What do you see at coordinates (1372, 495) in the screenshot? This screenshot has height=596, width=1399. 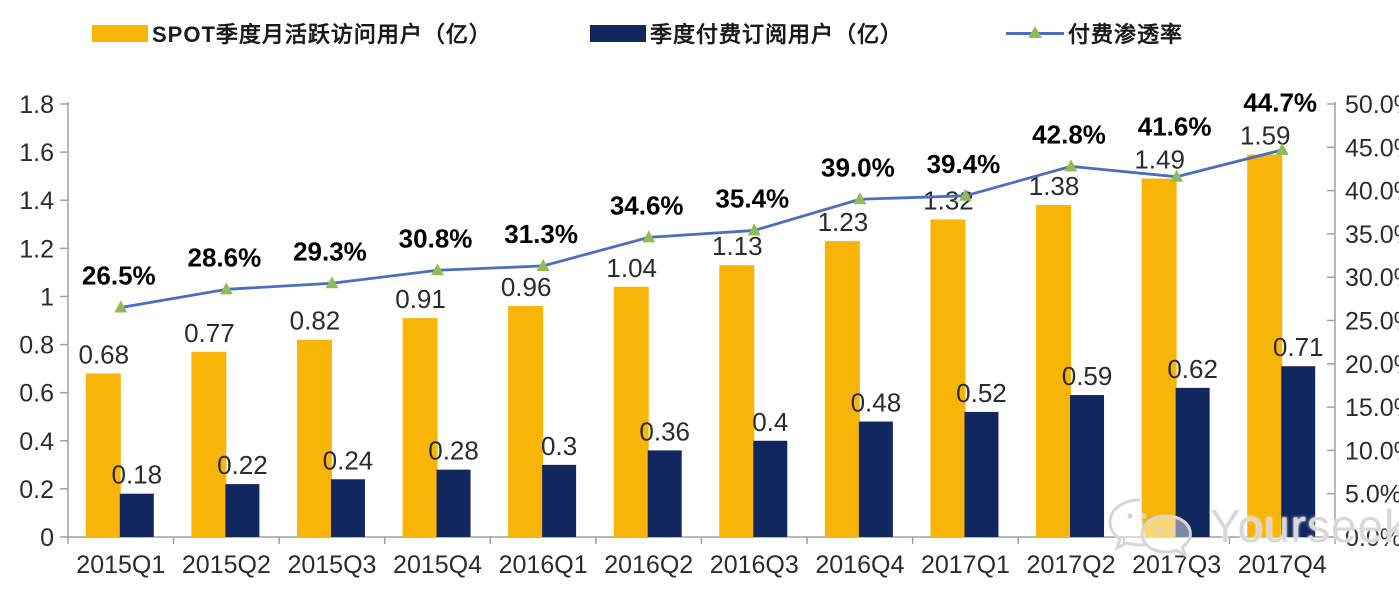 I see `right-axis-tick-label: 5.0%` at bounding box center [1372, 495].